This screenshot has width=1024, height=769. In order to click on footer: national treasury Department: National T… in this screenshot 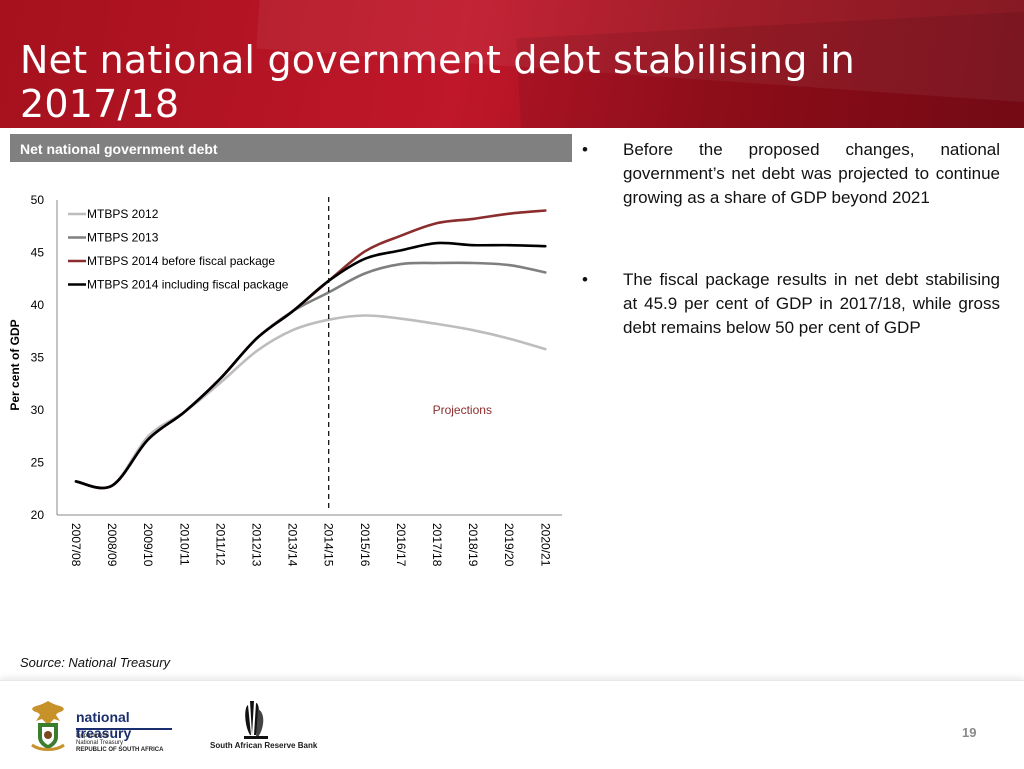, I will do `click(512, 724)`.